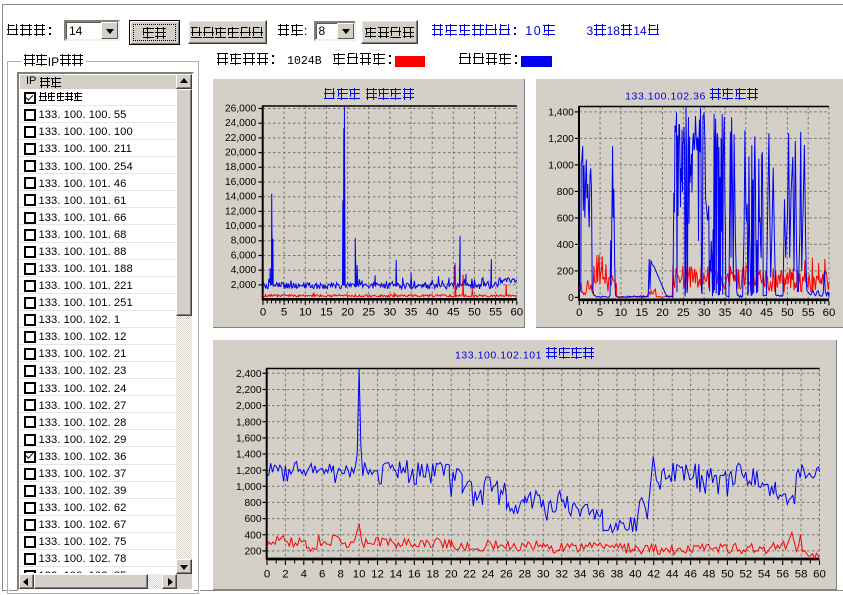  Describe the element at coordinates (617, 575) in the screenshot. I see `svg-text: 38` at that location.